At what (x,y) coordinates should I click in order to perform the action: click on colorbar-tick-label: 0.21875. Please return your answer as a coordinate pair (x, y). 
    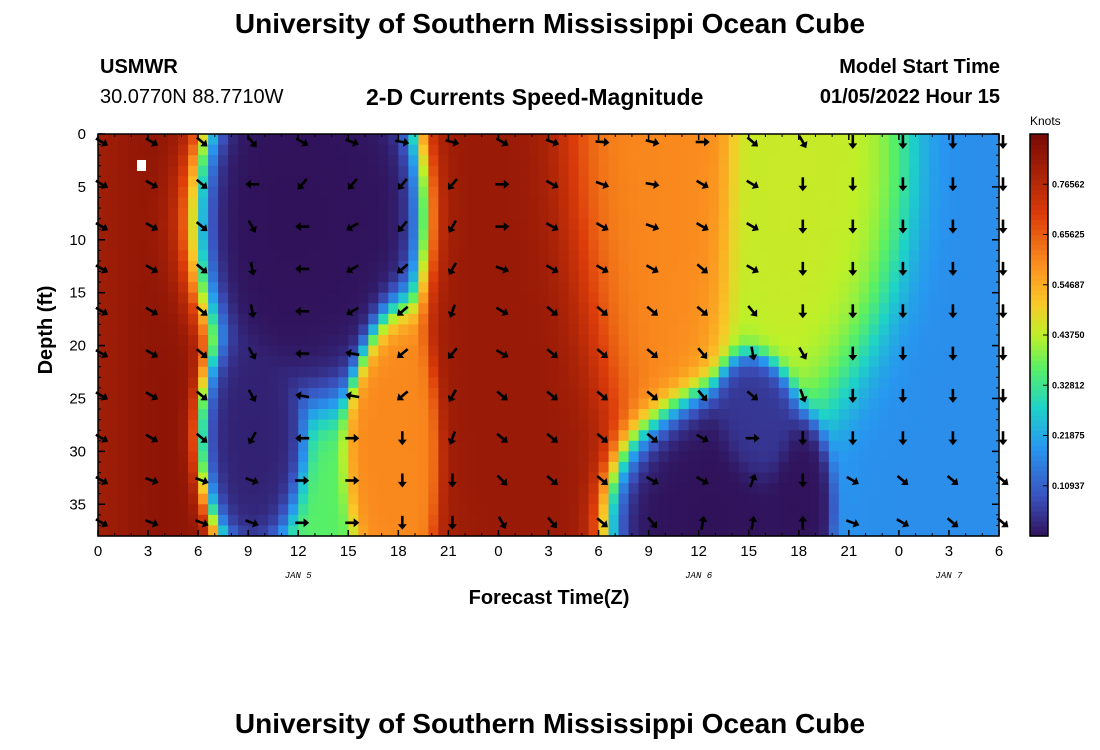
    Looking at the image, I should click on (1068, 436).